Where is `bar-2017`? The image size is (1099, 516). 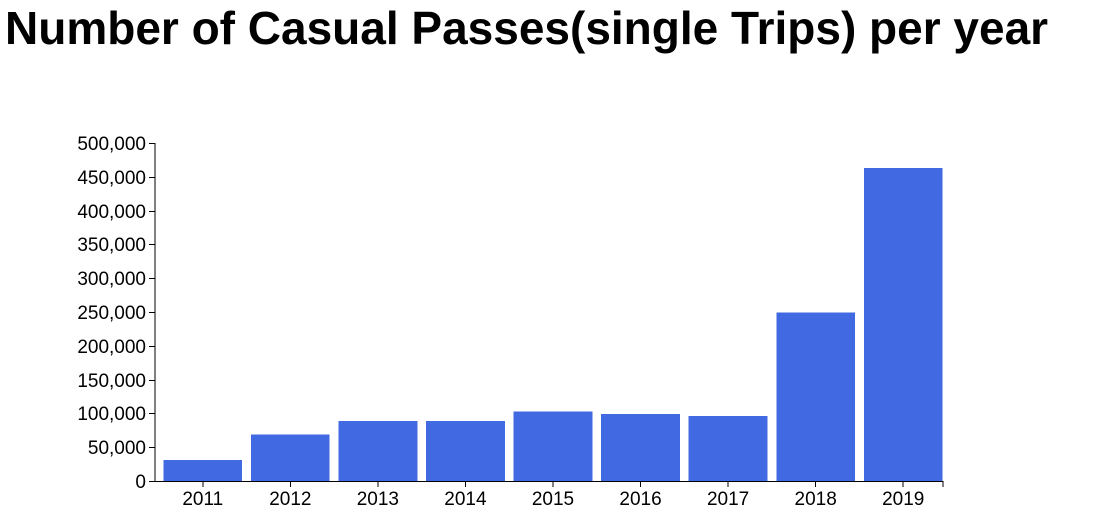
bar-2017 is located at coordinates (728, 448).